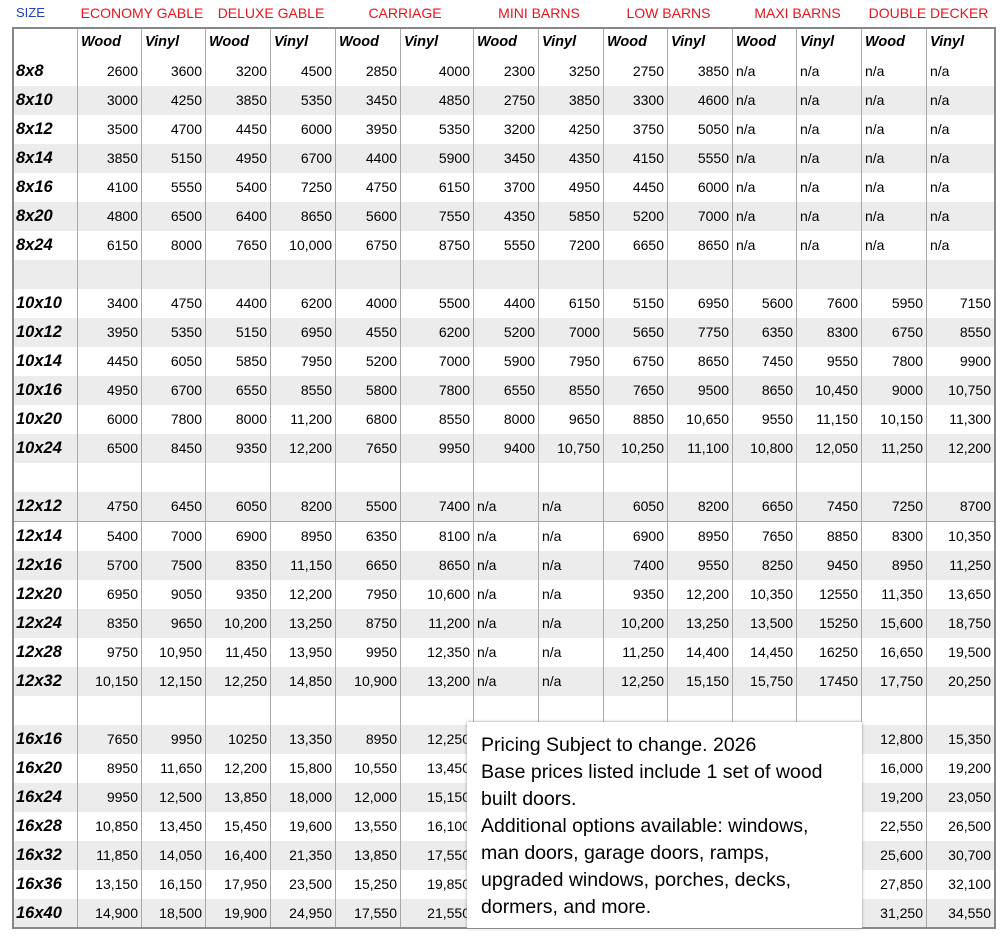  What do you see at coordinates (437, 826) in the screenshot?
I see `price-cell: 16,100` at bounding box center [437, 826].